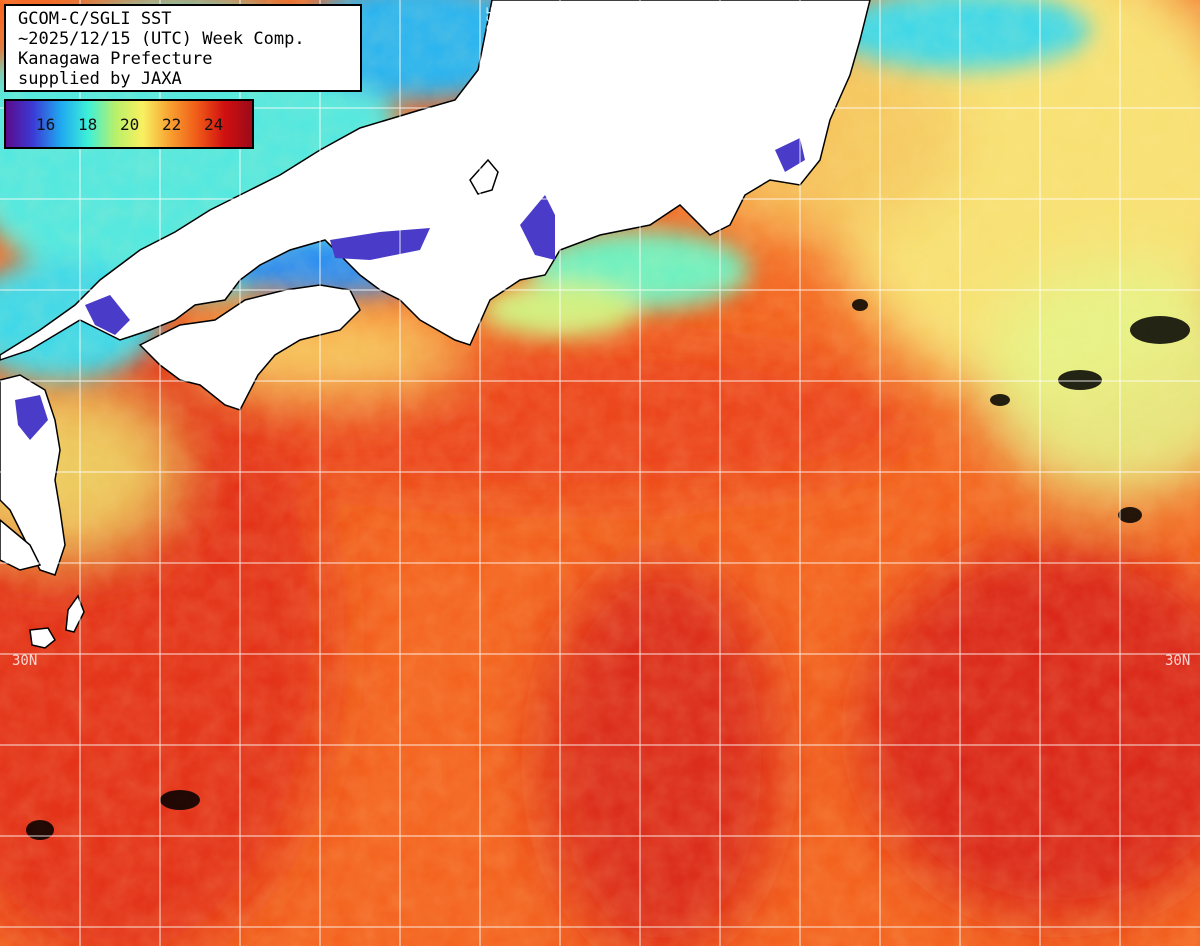 The width and height of the screenshot is (1200, 946). I want to click on lon-label-group: 136E, so click(493, 23).